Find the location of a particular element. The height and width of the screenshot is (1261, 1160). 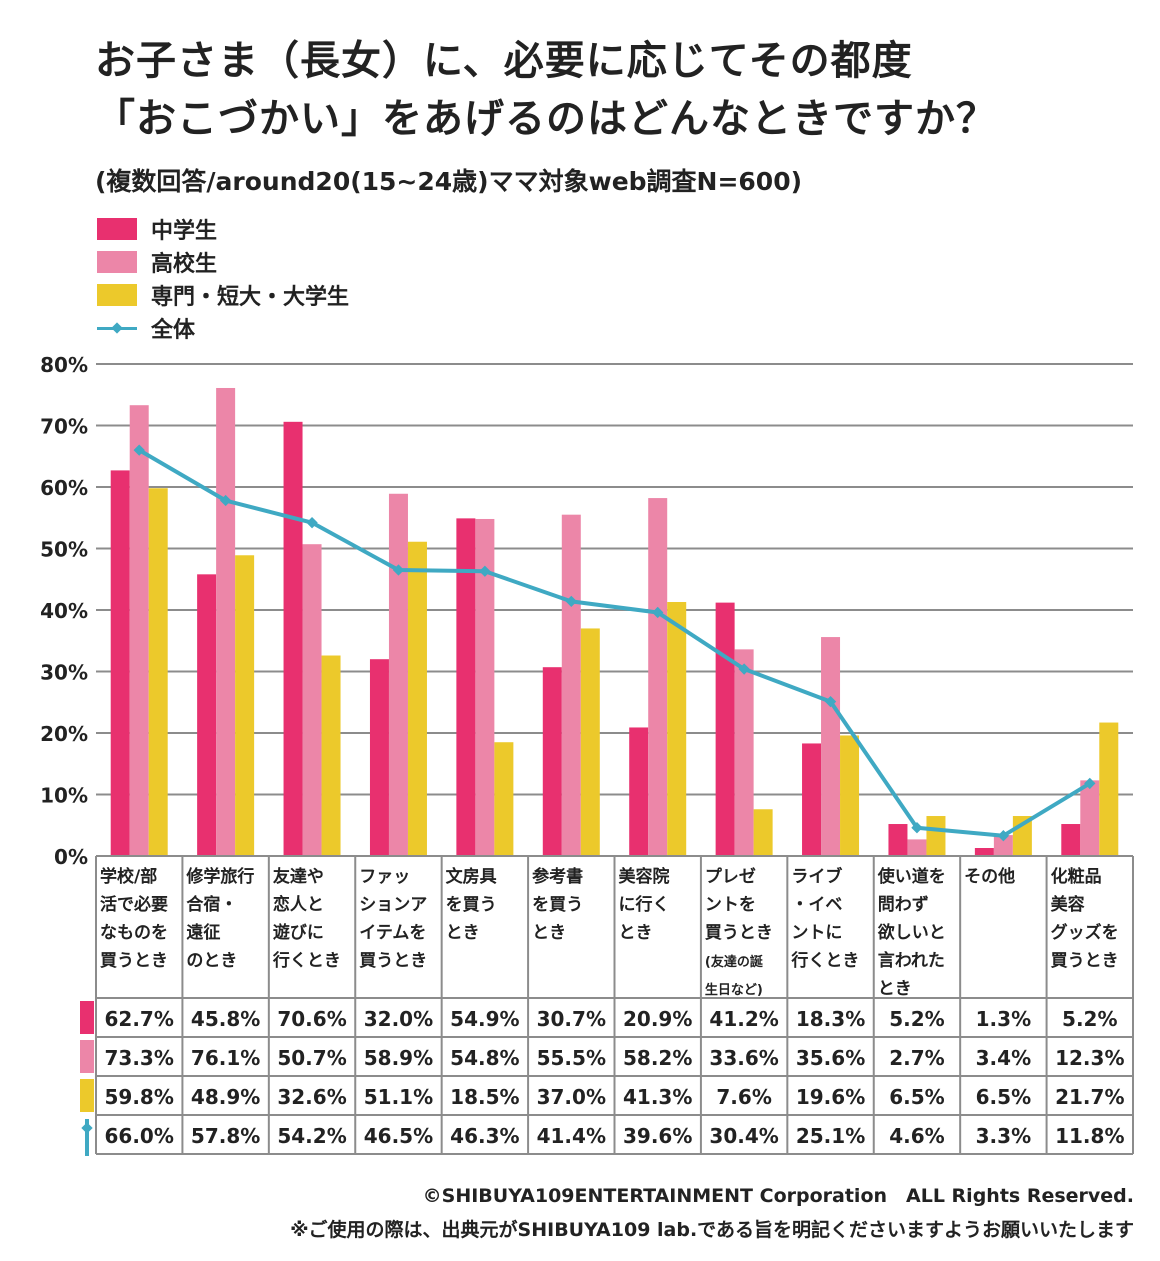

category-label: 友達や is located at coordinates (298, 876).